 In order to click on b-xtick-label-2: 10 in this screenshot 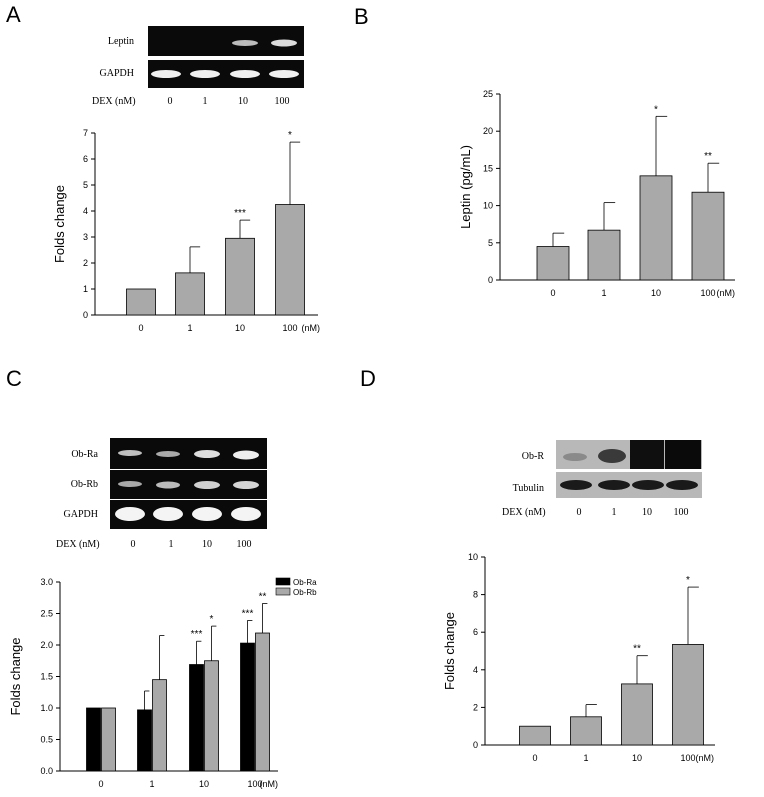, I will do `click(656, 293)`.